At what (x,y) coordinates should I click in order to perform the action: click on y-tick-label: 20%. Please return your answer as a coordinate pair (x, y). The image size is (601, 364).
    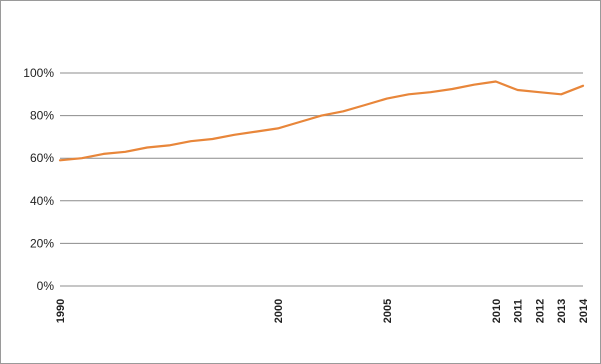
    Looking at the image, I should click on (42, 243).